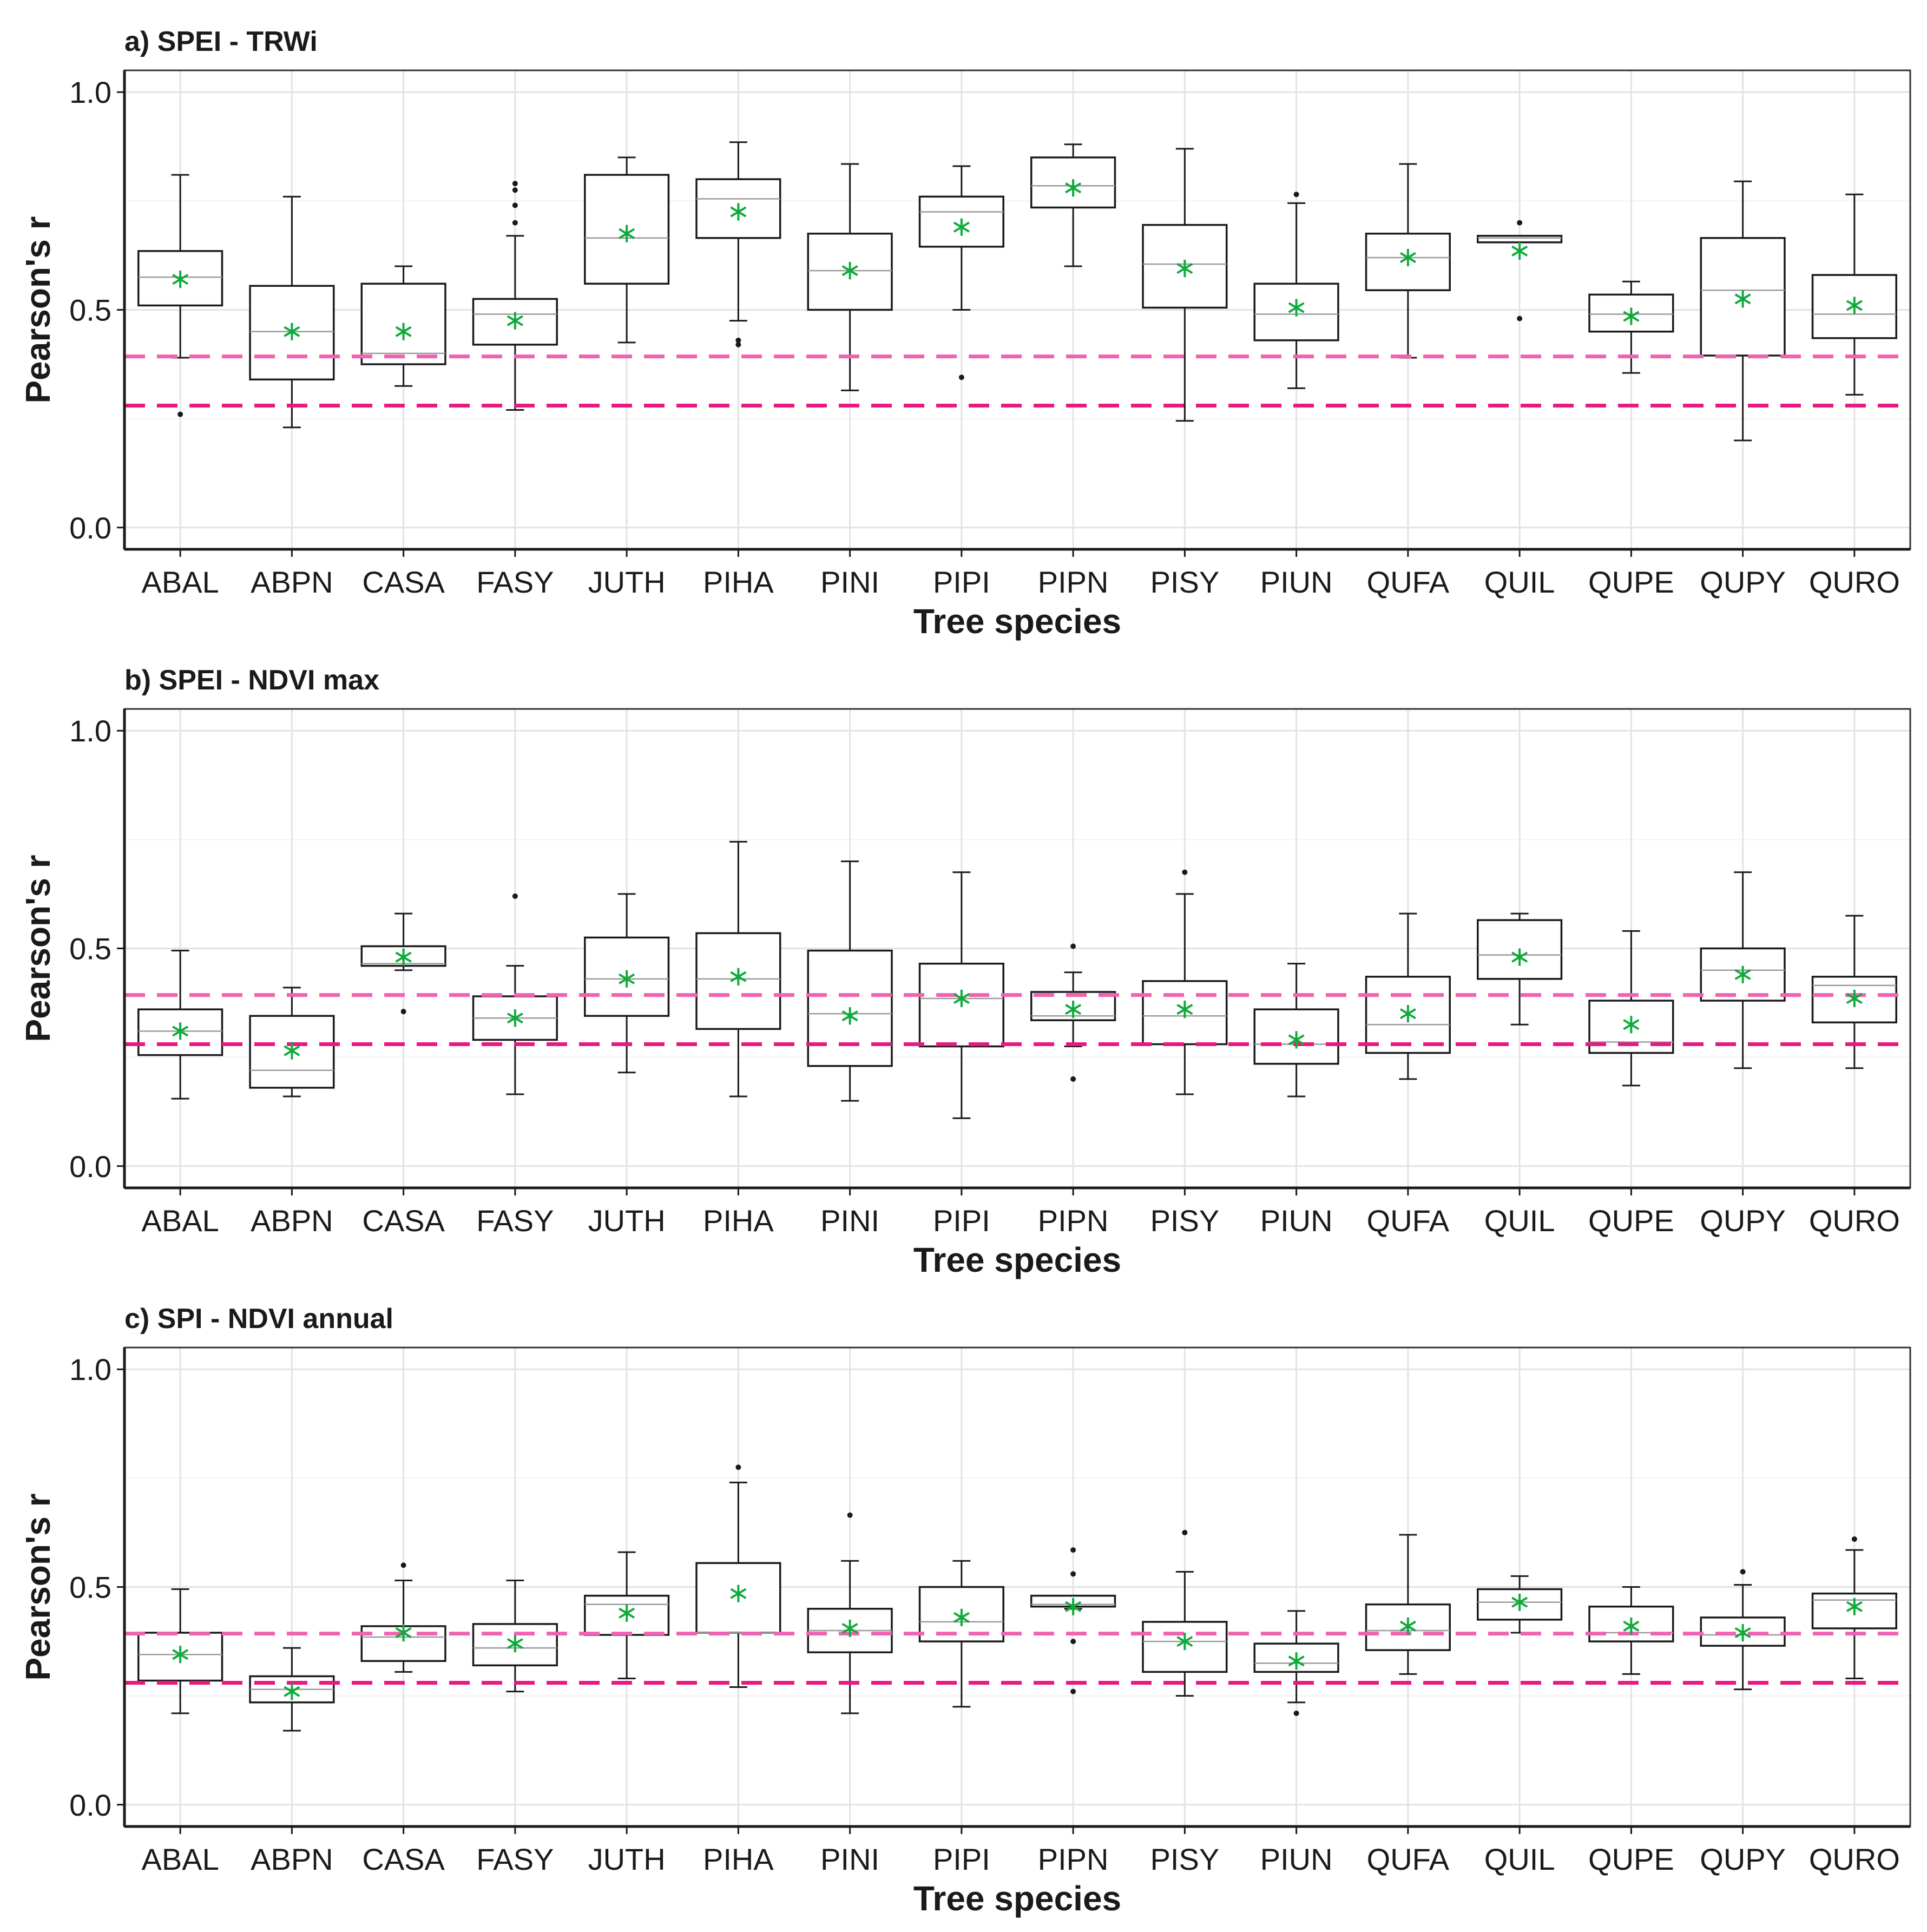 This screenshot has height=1932, width=1927. What do you see at coordinates (403, 1221) in the screenshot?
I see `x-tick-label: CASA` at bounding box center [403, 1221].